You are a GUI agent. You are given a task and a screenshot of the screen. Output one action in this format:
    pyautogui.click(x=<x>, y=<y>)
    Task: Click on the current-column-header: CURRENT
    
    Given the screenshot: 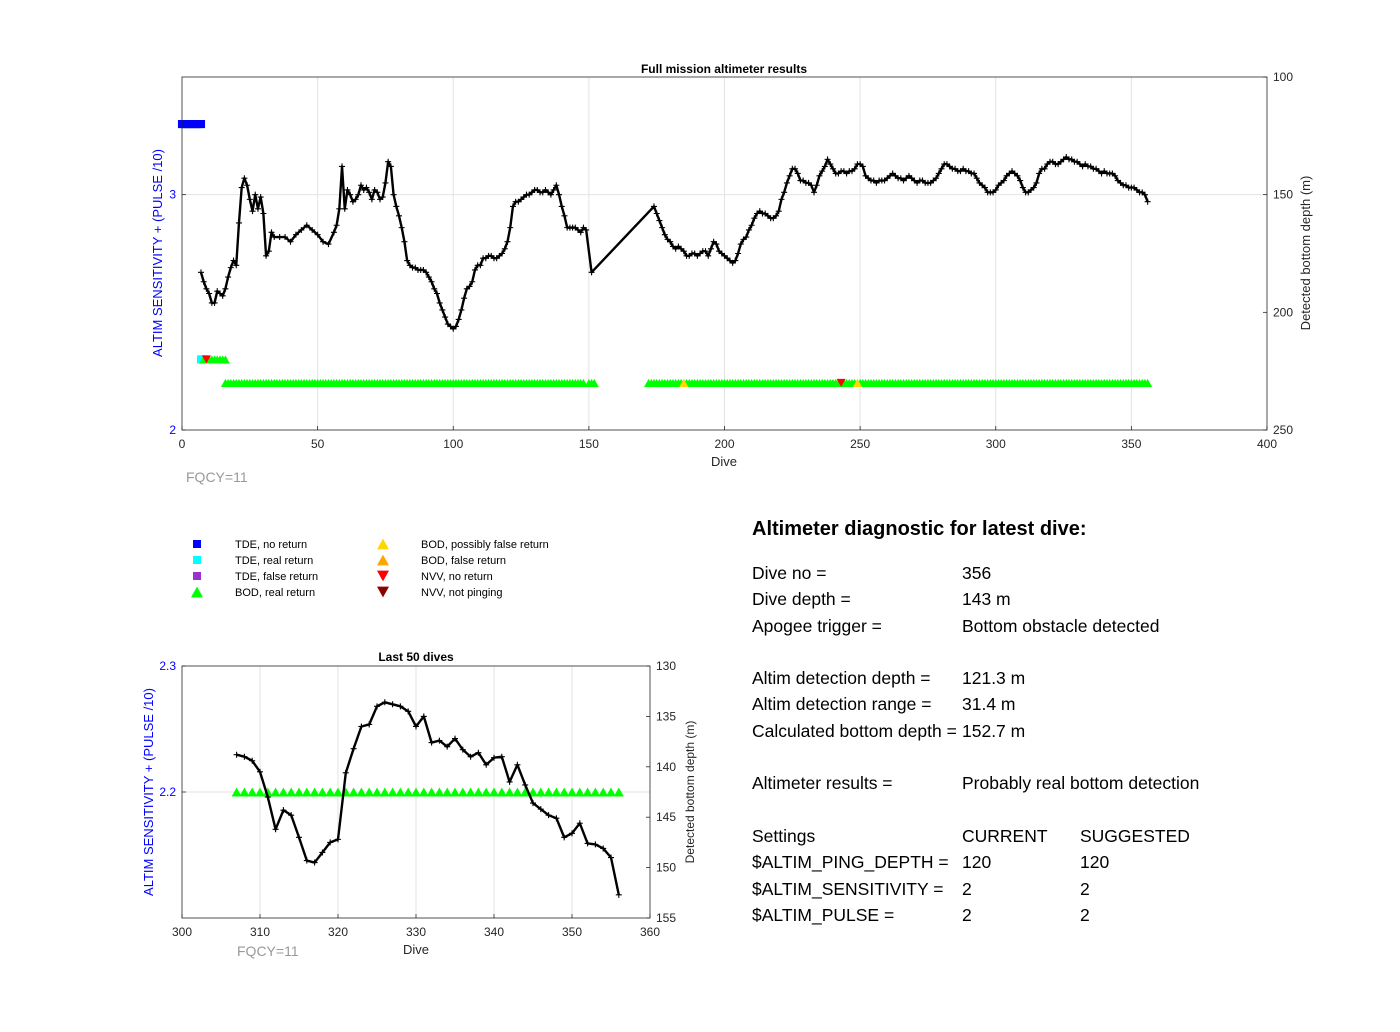 What is the action you would take?
    pyautogui.click(x=1005, y=835)
    